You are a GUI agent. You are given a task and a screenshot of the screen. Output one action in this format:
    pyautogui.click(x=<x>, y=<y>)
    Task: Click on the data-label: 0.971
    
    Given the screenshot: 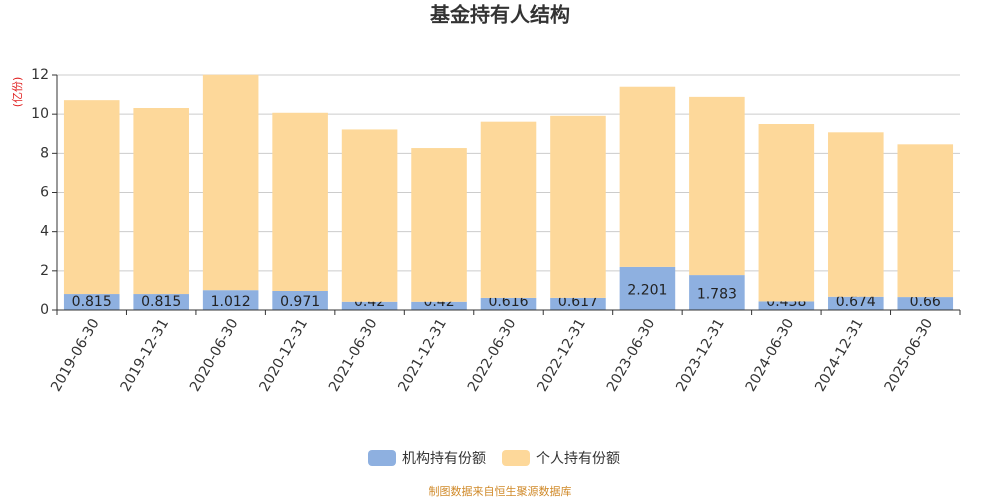 What is the action you would take?
    pyautogui.click(x=300, y=302)
    